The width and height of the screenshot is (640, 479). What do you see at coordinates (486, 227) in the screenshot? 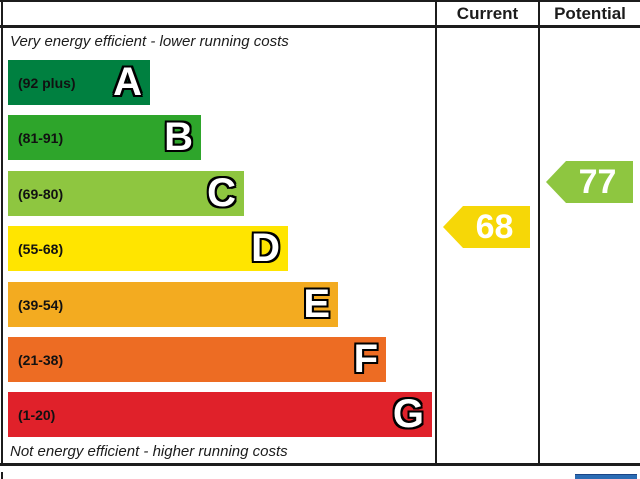
I see `current-arrow: 68` at bounding box center [486, 227].